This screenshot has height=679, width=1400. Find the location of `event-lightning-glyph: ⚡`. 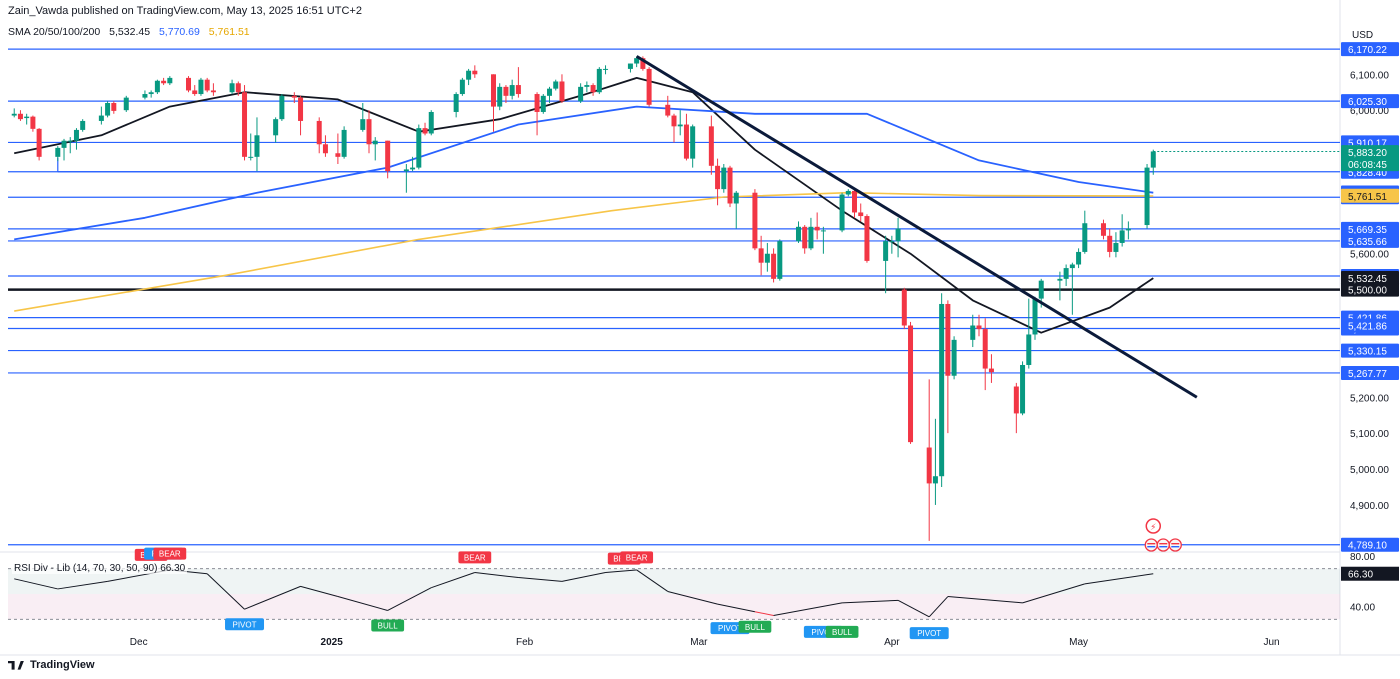

event-lightning-glyph: ⚡ is located at coordinates (1153, 528).